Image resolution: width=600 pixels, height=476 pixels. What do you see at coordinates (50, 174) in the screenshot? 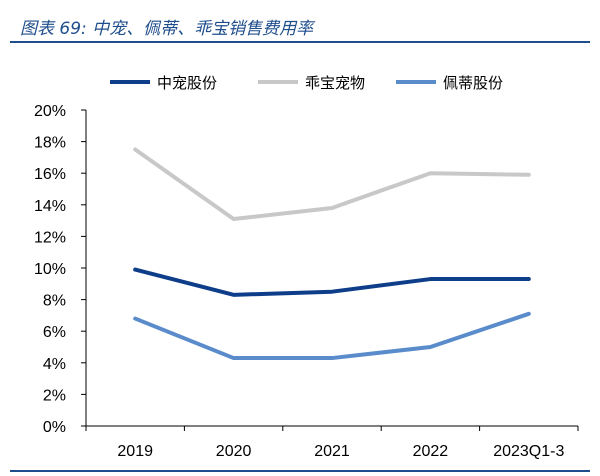
I see `y-tick-label: 16%` at bounding box center [50, 174].